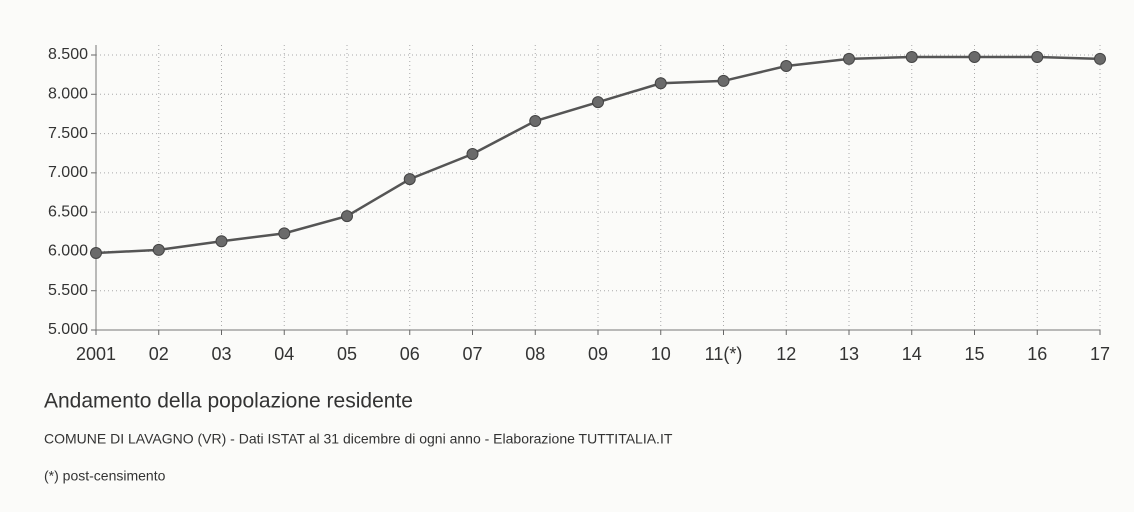  Describe the element at coordinates (68, 211) in the screenshot. I see `y-tick-label: 6.500` at that location.